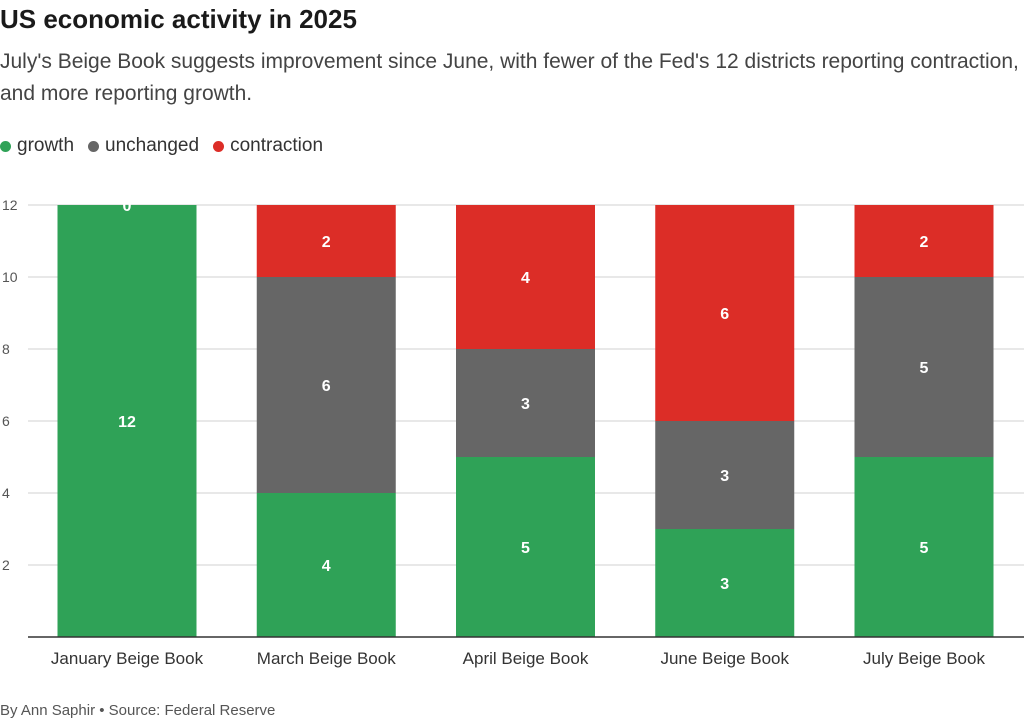 The width and height of the screenshot is (1024, 724). Describe the element at coordinates (277, 145) in the screenshot. I see `legend-label-contraction: contraction` at that location.